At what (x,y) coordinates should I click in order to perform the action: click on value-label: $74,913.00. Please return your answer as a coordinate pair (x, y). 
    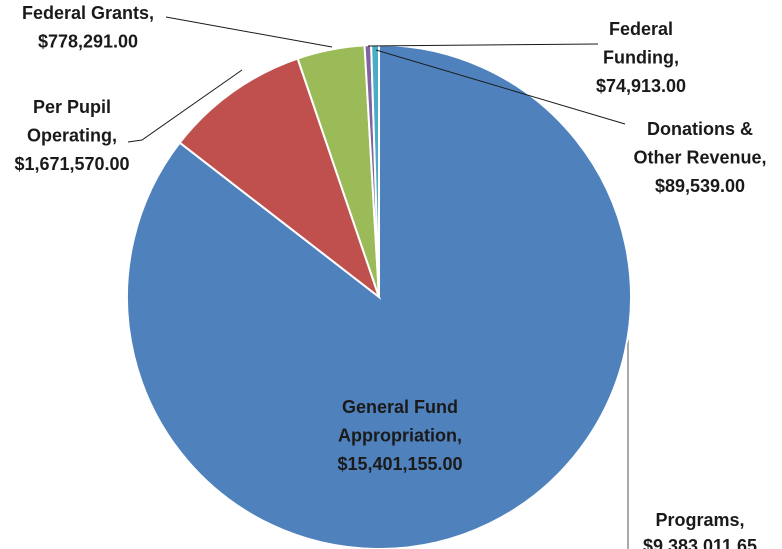
    Looking at the image, I should click on (641, 86).